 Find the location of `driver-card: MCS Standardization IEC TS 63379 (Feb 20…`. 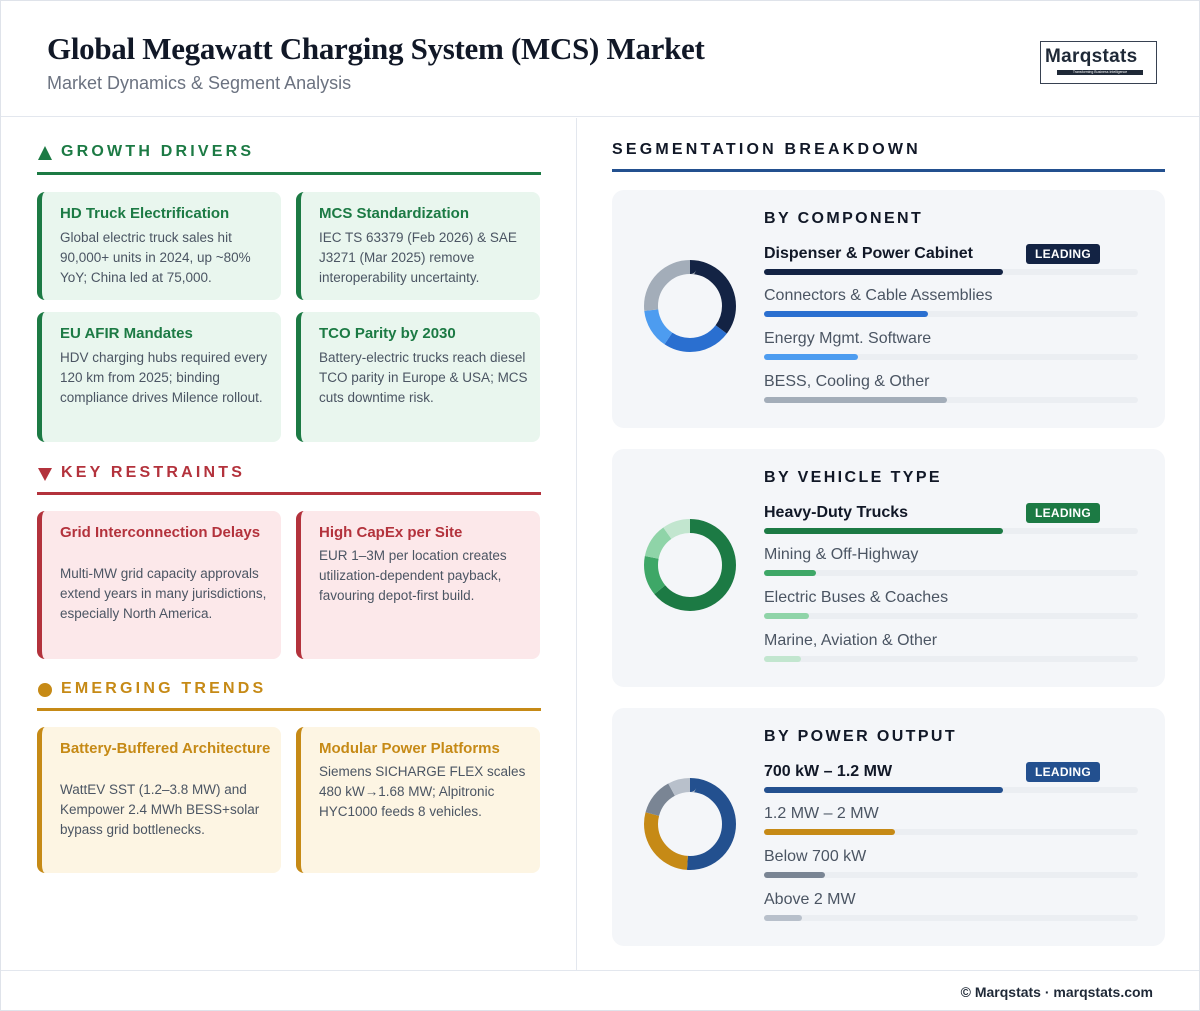

driver-card: MCS Standardization IEC TS 63379 (Feb 20… is located at coordinates (418, 246).